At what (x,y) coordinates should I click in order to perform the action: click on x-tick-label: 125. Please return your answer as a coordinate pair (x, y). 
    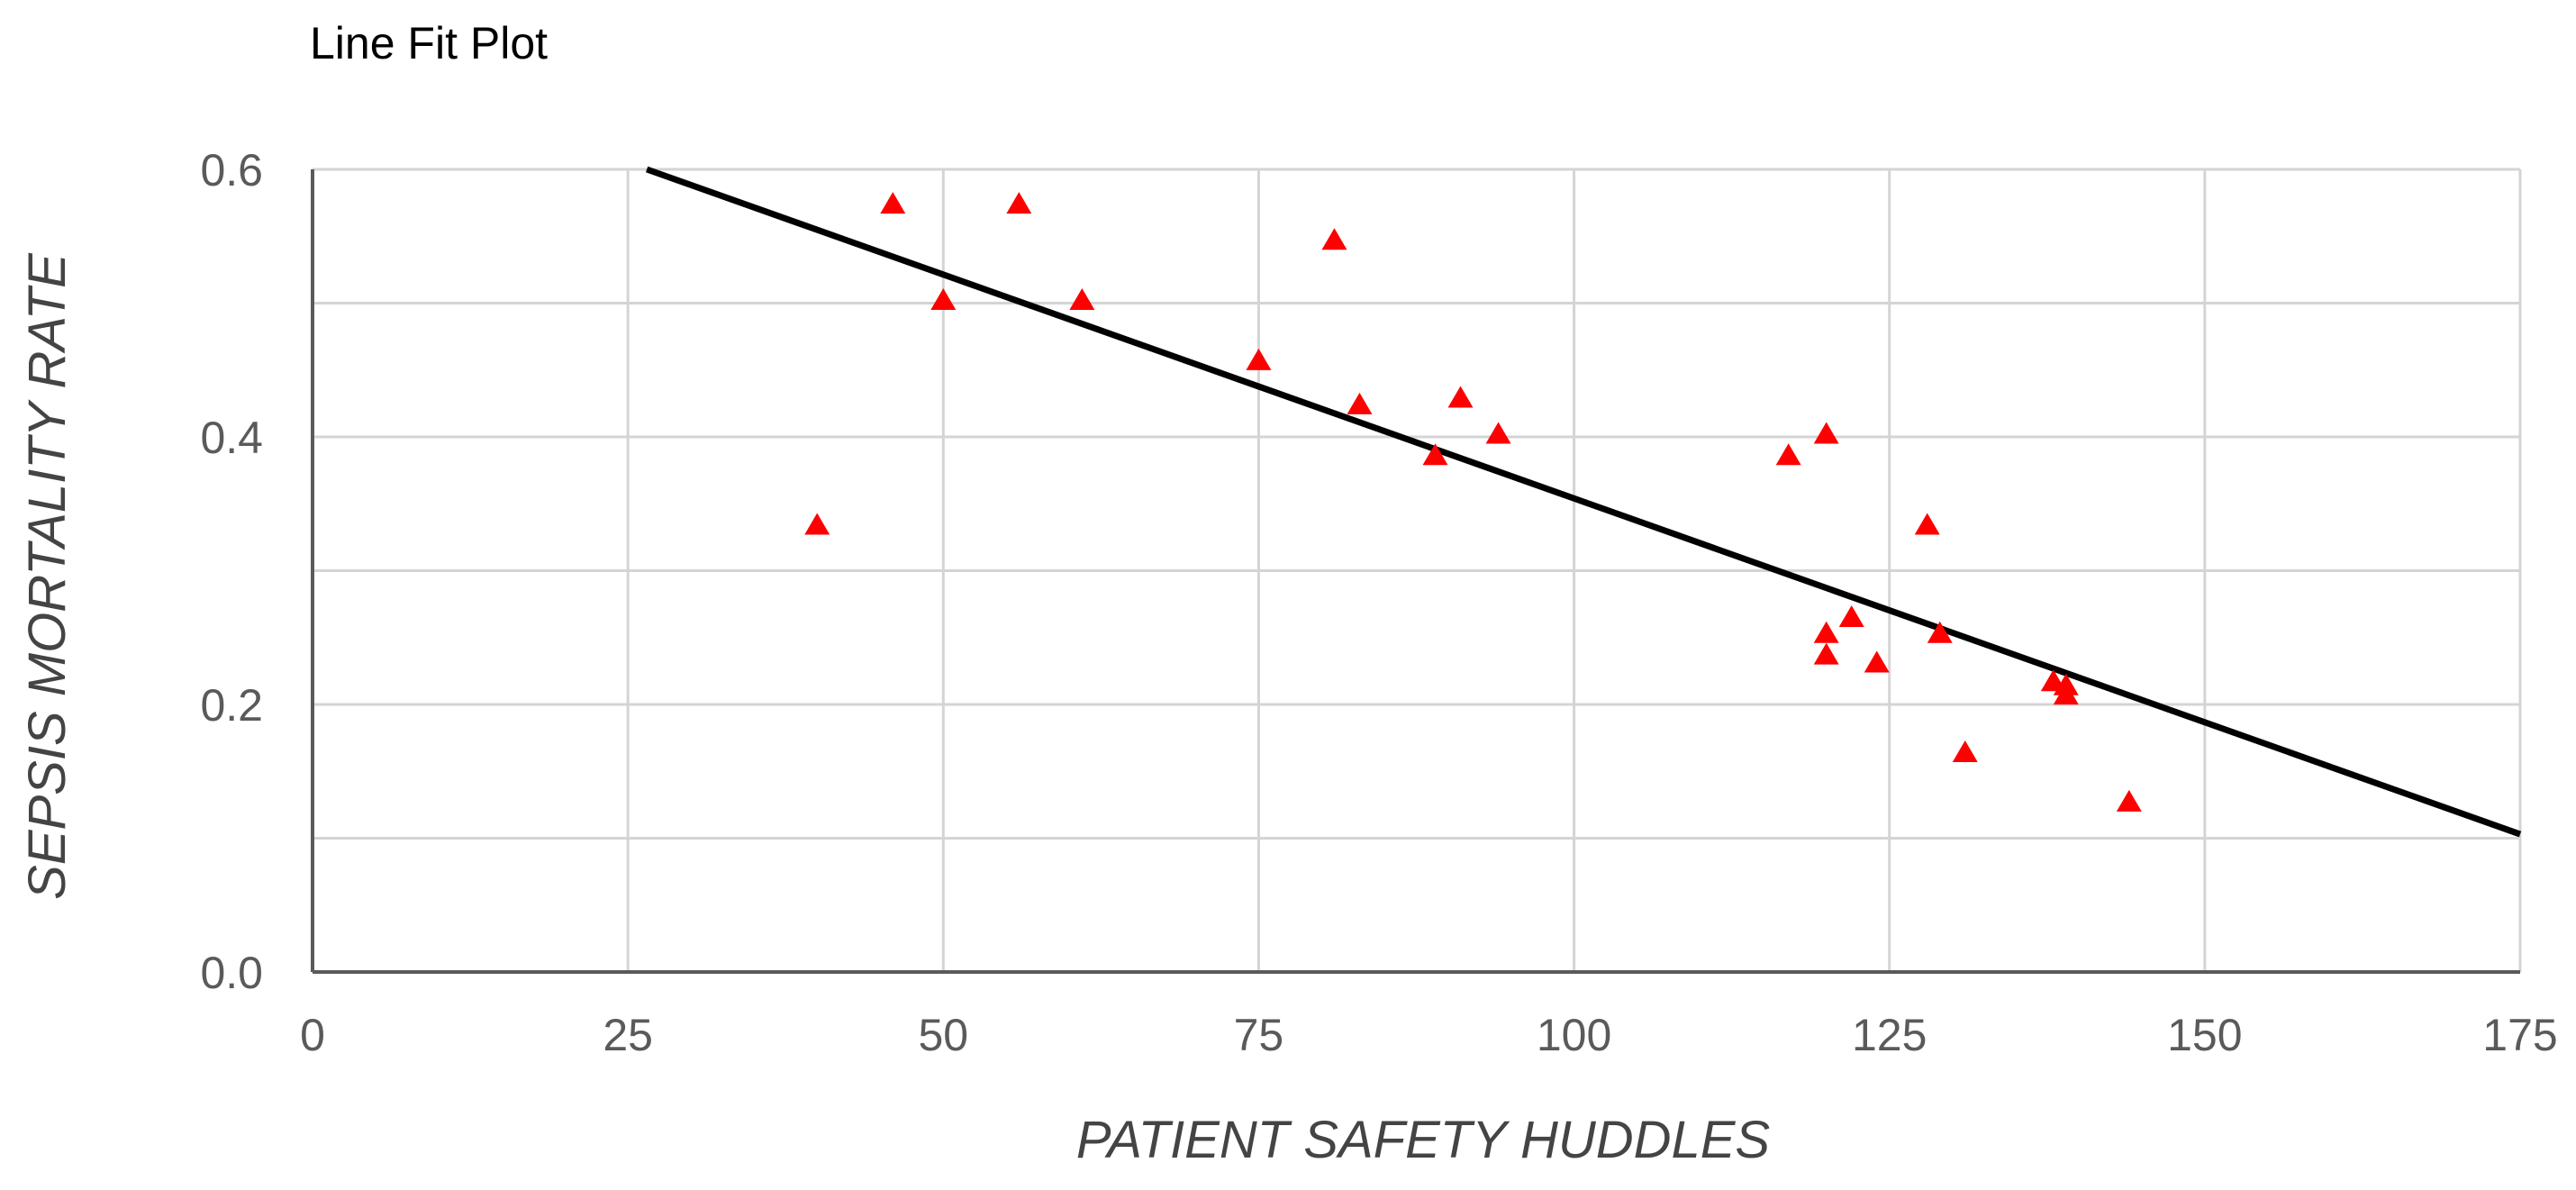
    Looking at the image, I should click on (1890, 1035).